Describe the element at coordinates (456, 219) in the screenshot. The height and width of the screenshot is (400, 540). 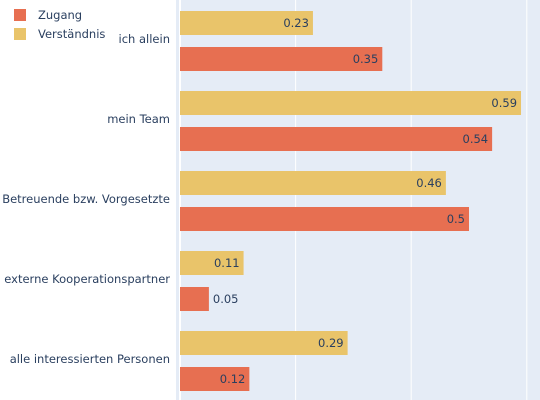
I see `data-label: 0.5` at that location.